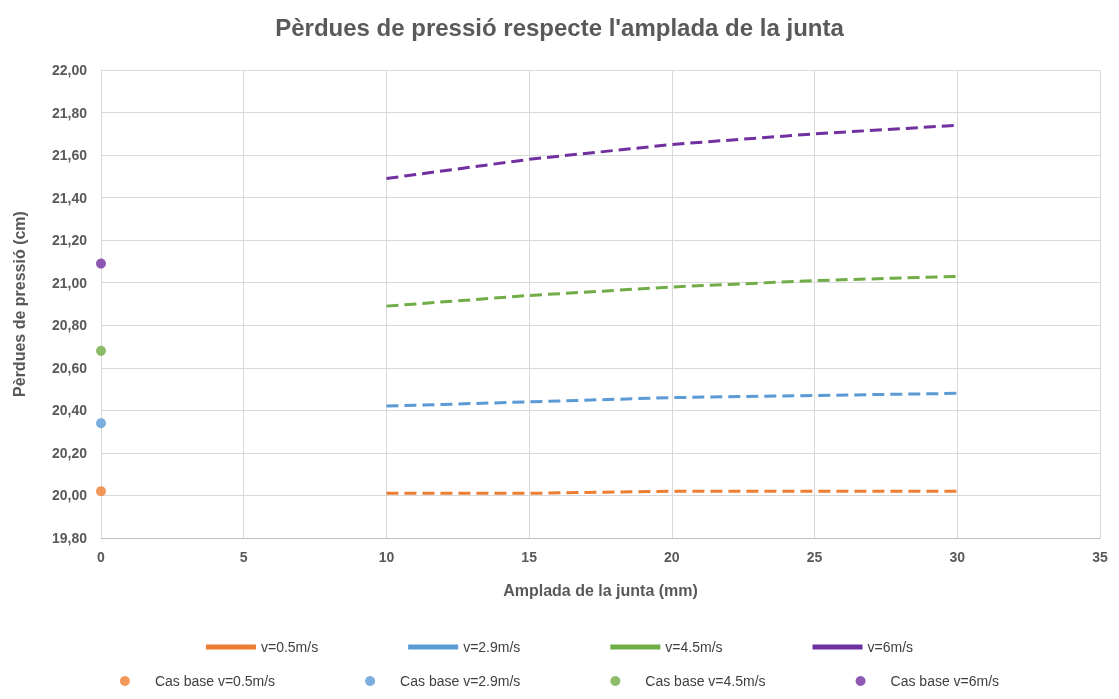 The width and height of the screenshot is (1119, 699). I want to click on y-axis-title: Pèrdues de pressió (cm), so click(19, 304).